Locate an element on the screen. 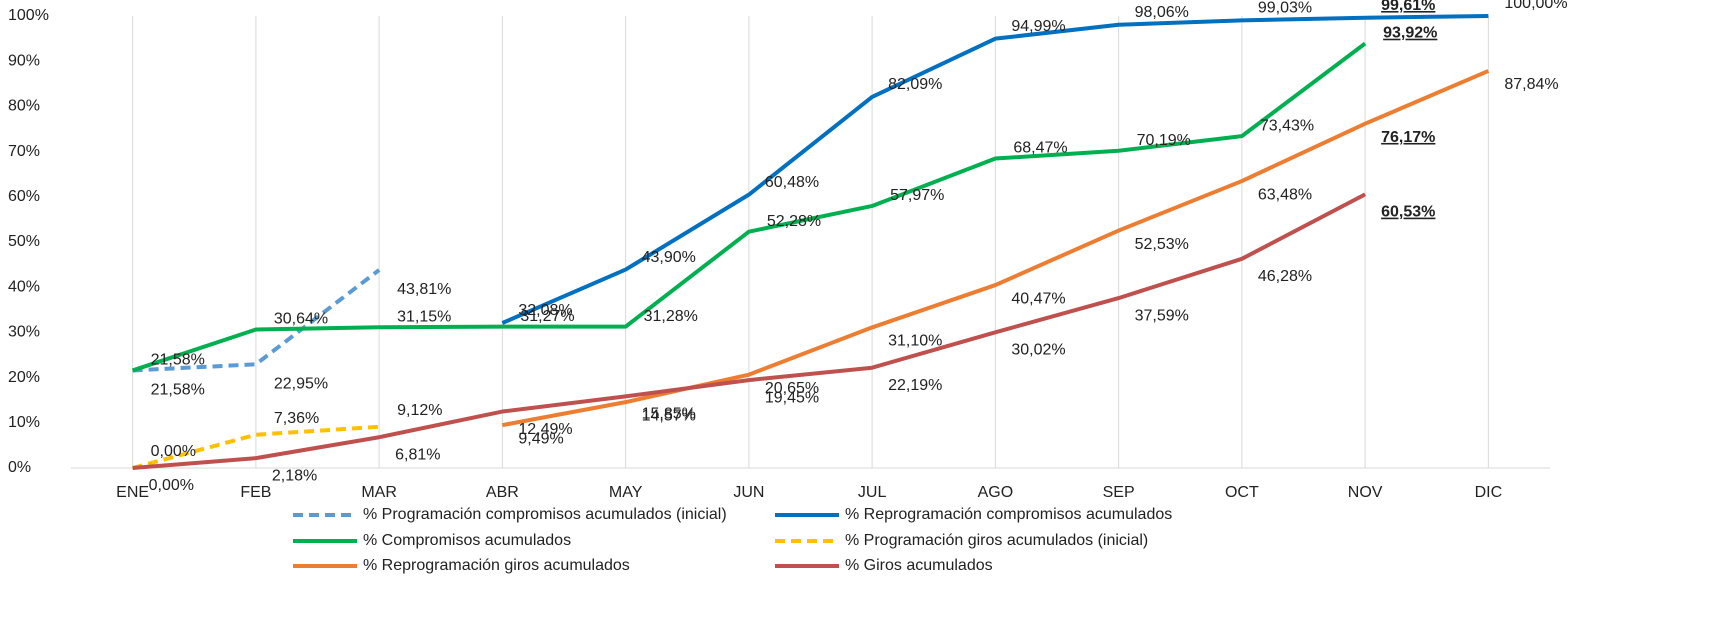 The width and height of the screenshot is (1733, 635). data-label: 68,47% is located at coordinates (1040, 148).